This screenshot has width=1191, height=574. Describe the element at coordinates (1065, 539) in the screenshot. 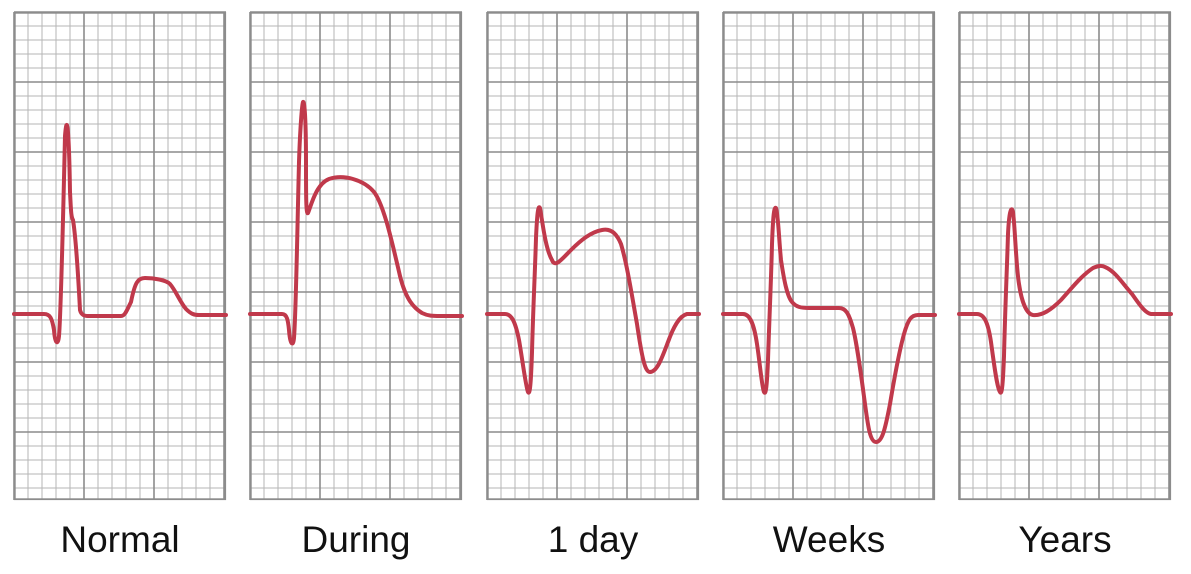

I see `label-years: Years` at that location.